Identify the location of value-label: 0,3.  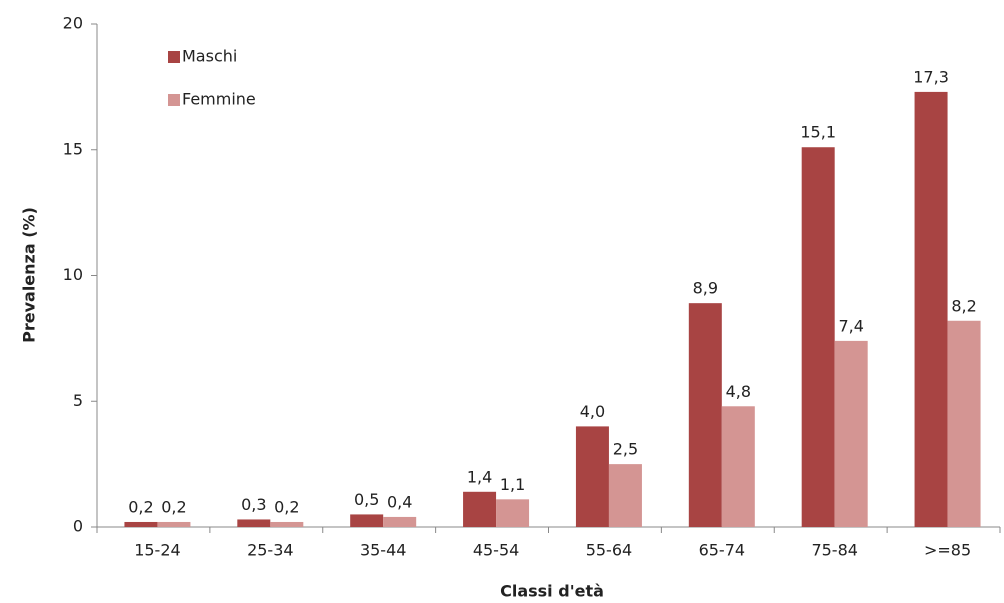
(253, 504).